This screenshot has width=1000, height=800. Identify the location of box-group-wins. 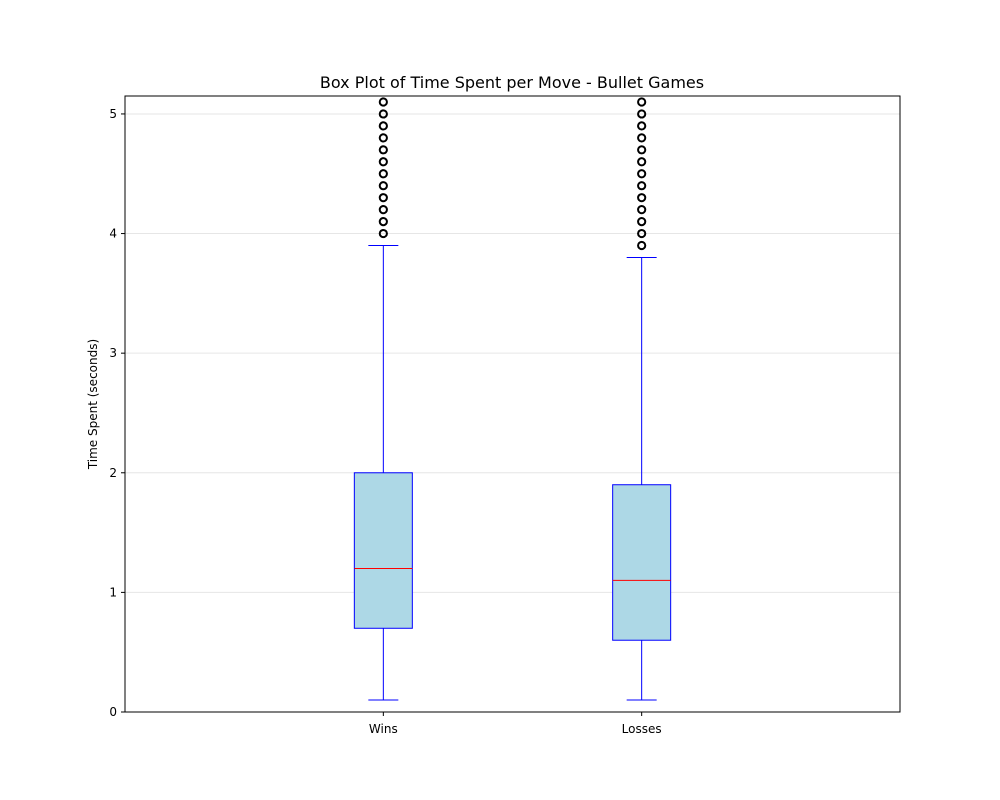
(383, 399).